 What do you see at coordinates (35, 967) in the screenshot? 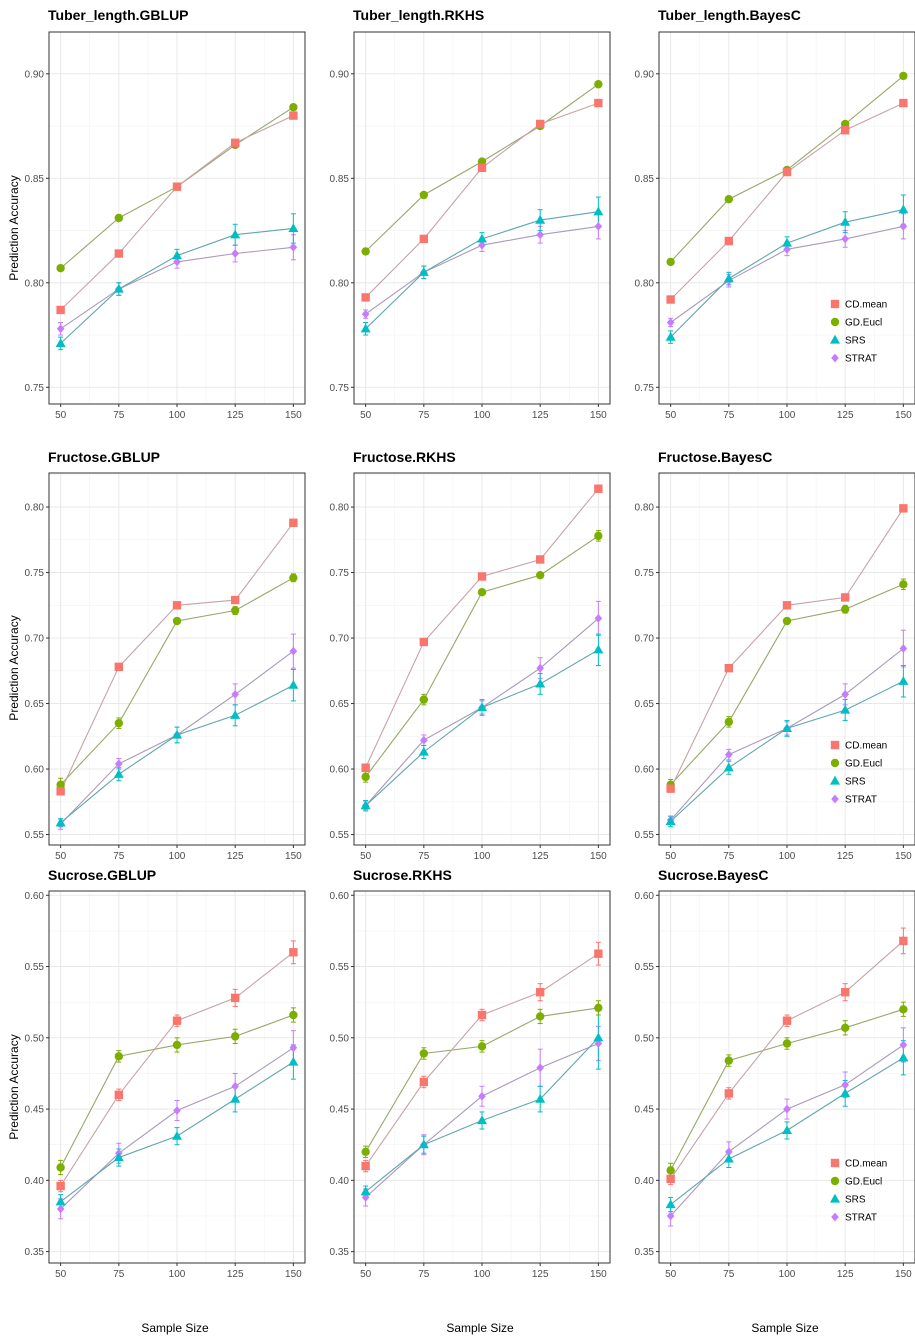
I see `y-tick-label: 0.55` at bounding box center [35, 967].